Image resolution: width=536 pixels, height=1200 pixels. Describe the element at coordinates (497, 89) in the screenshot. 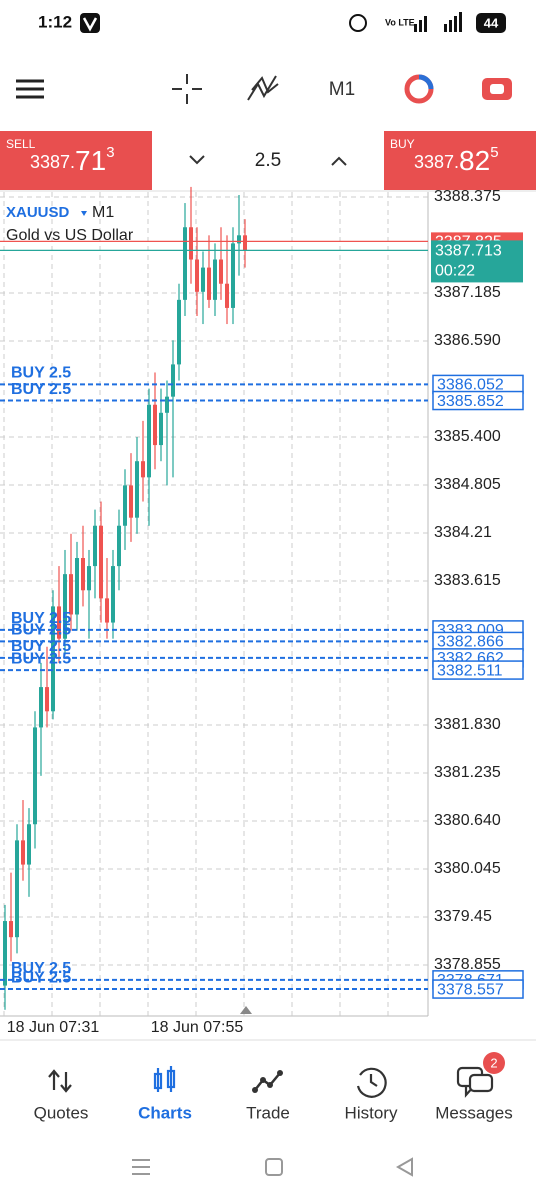

I see `trade-button-glyph` at that location.